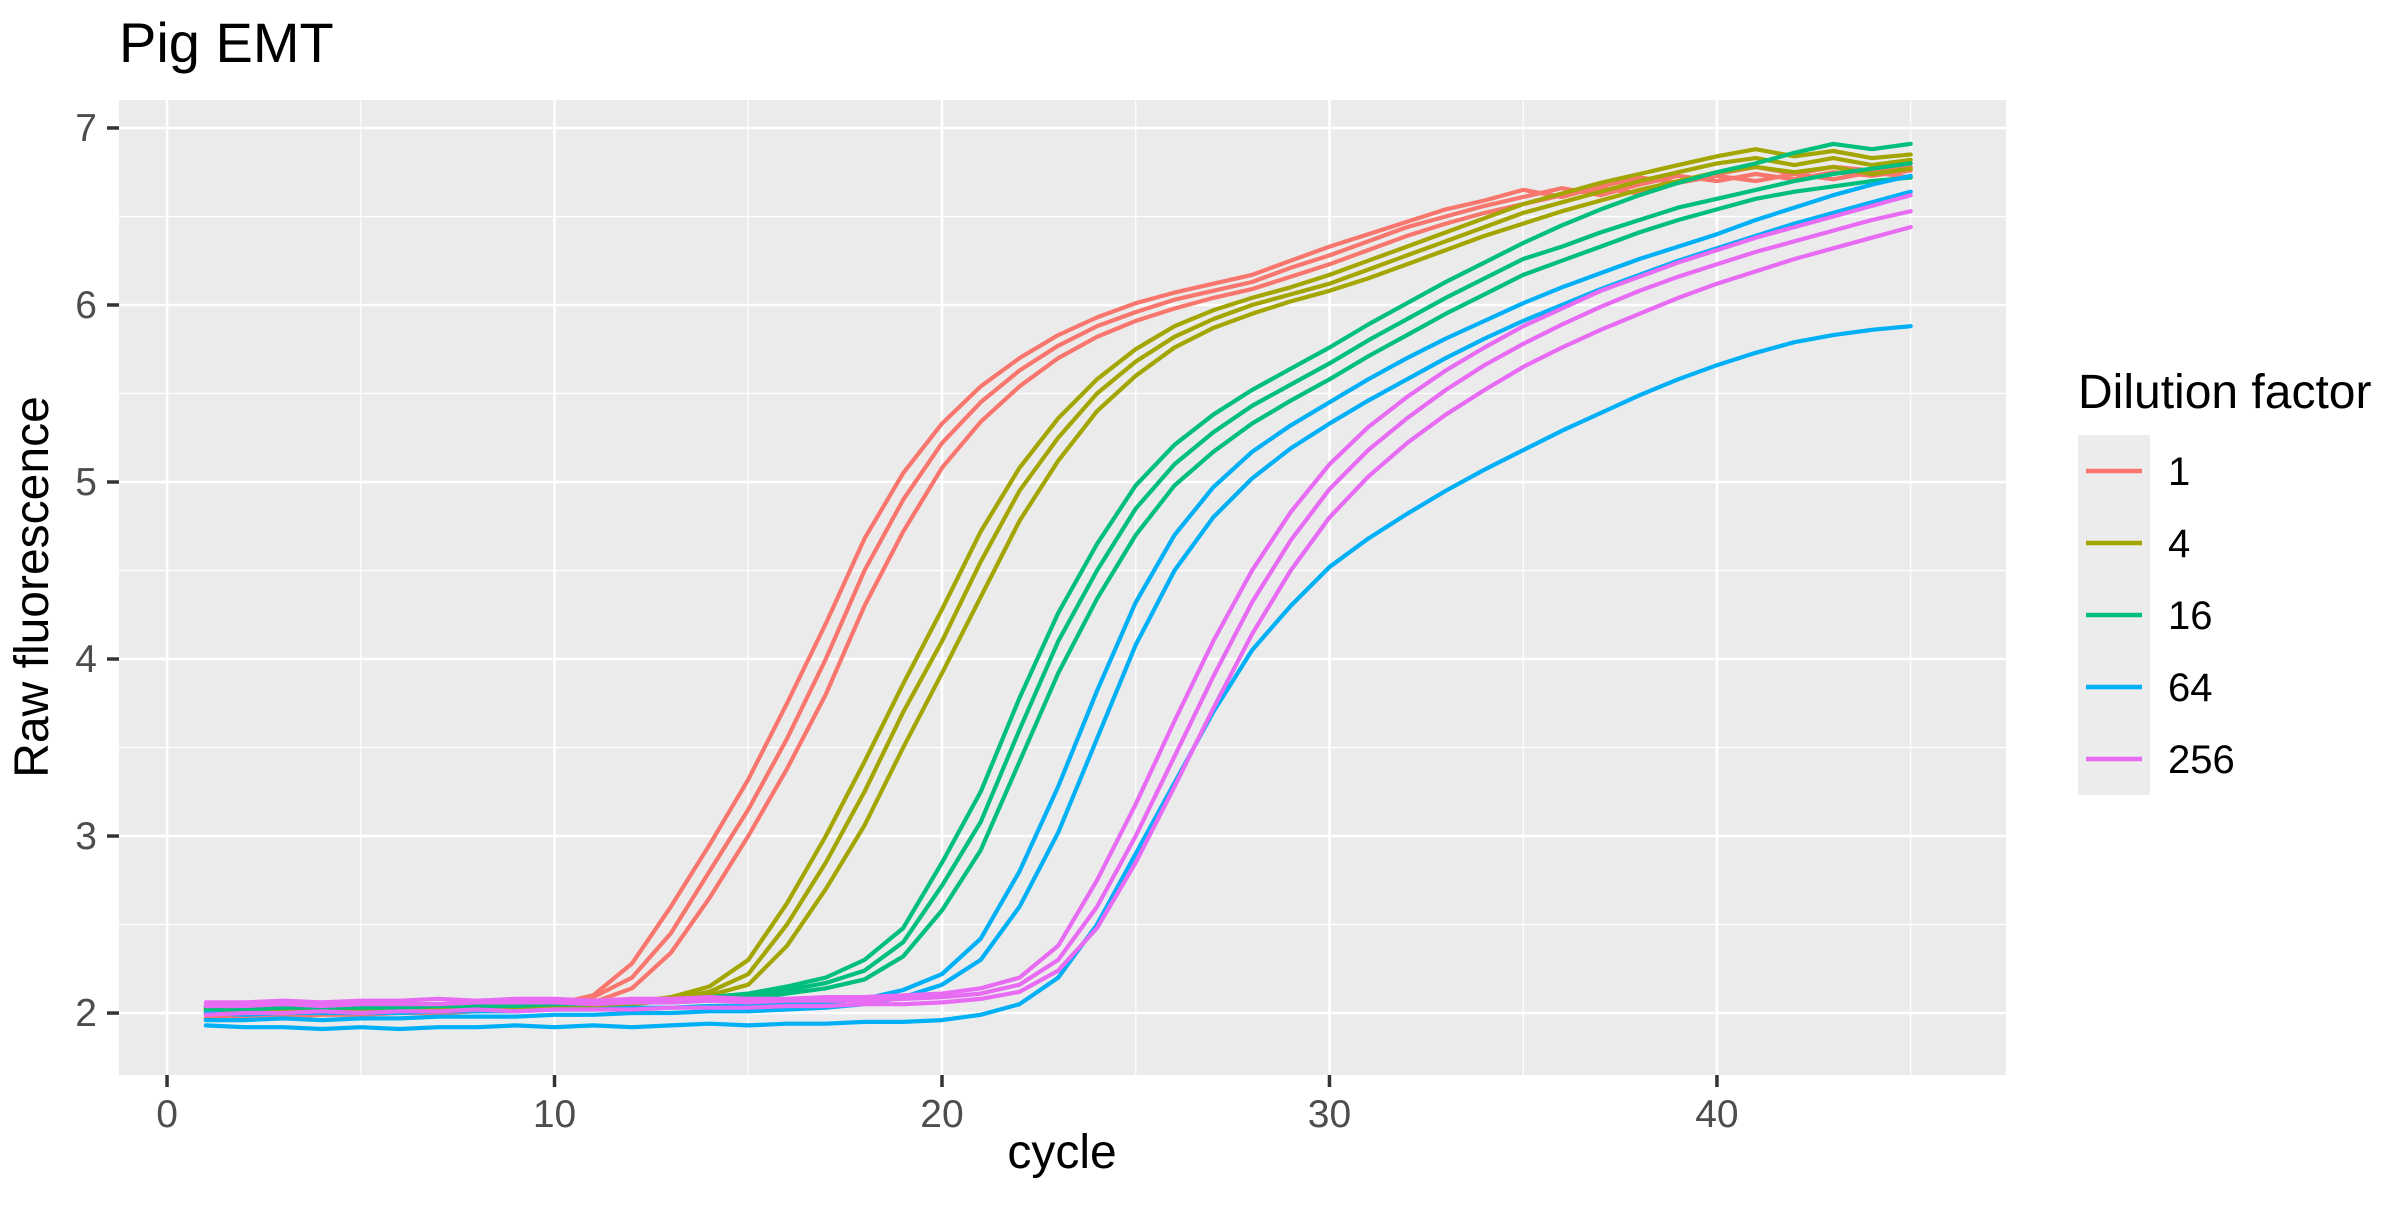  Describe the element at coordinates (1329, 1114) in the screenshot. I see `x-tick-label: 30` at that location.